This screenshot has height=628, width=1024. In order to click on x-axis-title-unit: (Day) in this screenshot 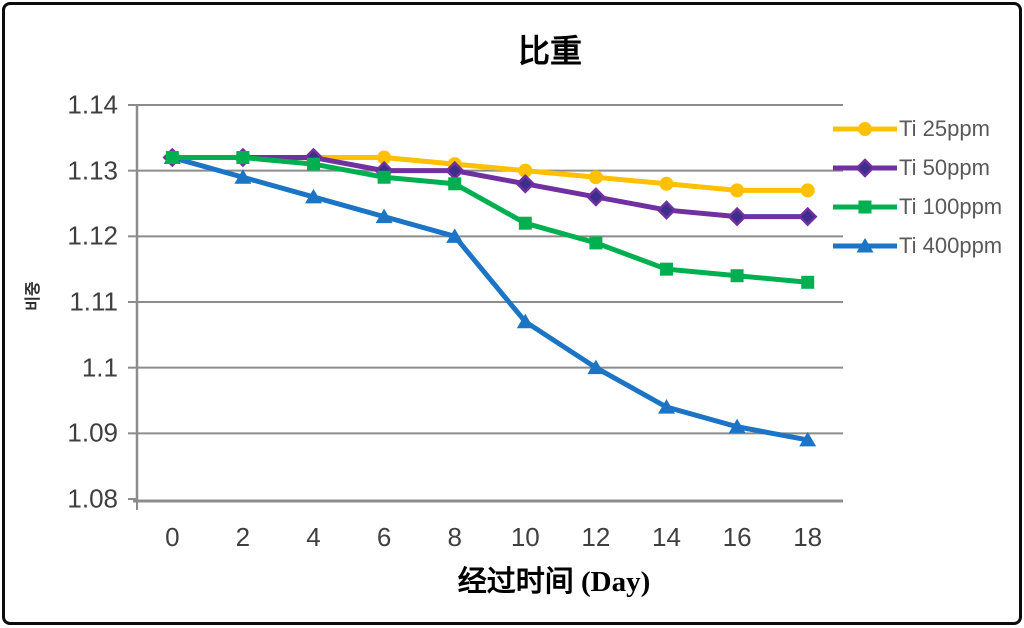, I will do `click(616, 582)`.